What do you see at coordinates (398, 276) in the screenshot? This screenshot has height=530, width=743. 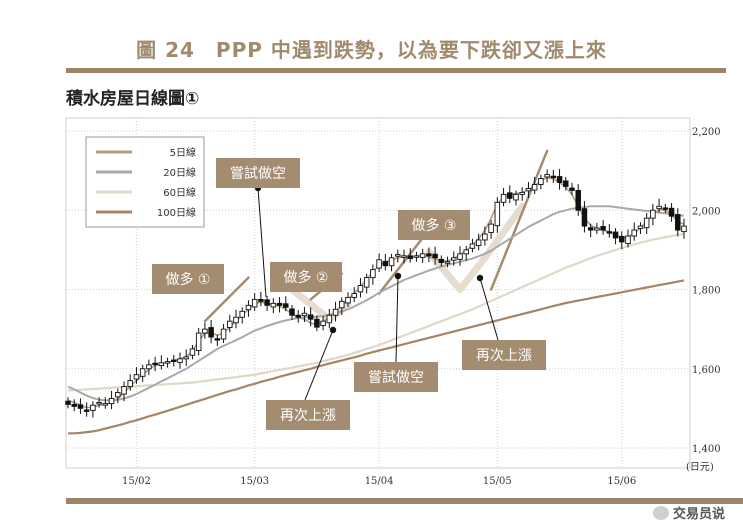 I see `annotation-dot` at bounding box center [398, 276].